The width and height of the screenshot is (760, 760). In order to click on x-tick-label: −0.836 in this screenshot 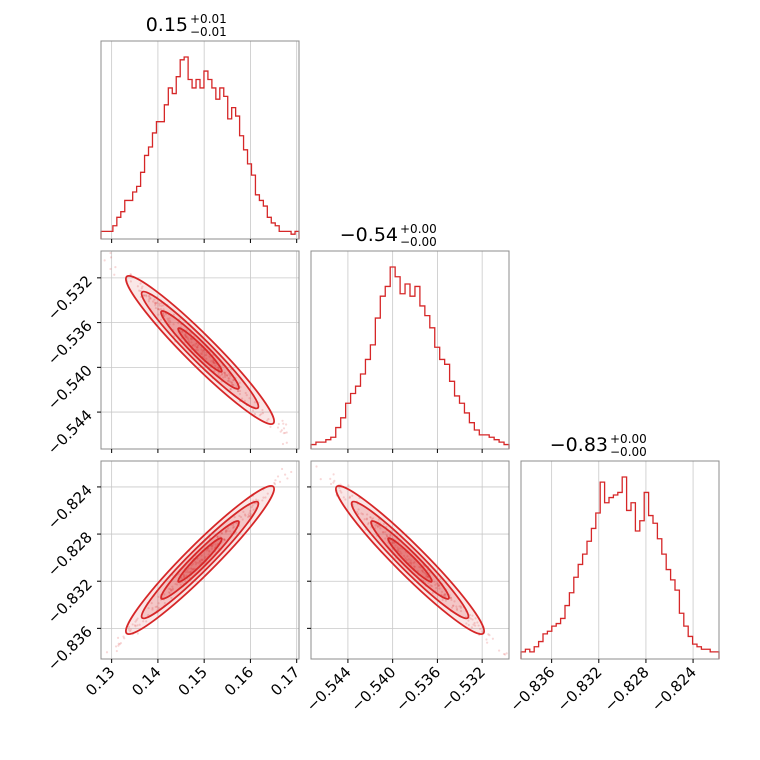, I will do `click(532, 689)`.